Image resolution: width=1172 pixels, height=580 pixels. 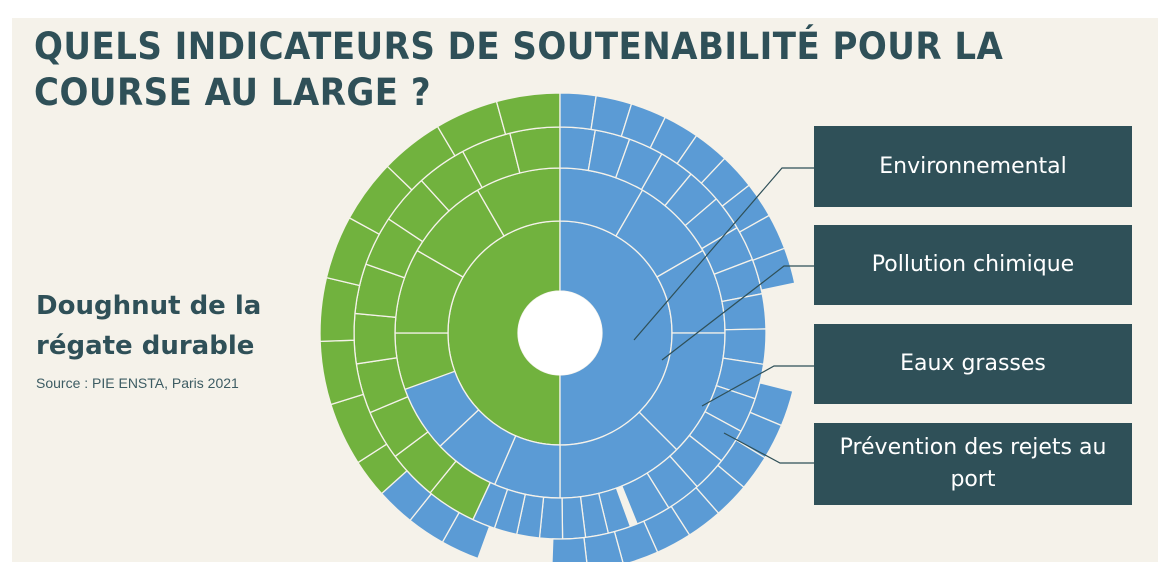 What do you see at coordinates (560, 333) in the screenshot?
I see `doughnut-center-hole` at bounding box center [560, 333].